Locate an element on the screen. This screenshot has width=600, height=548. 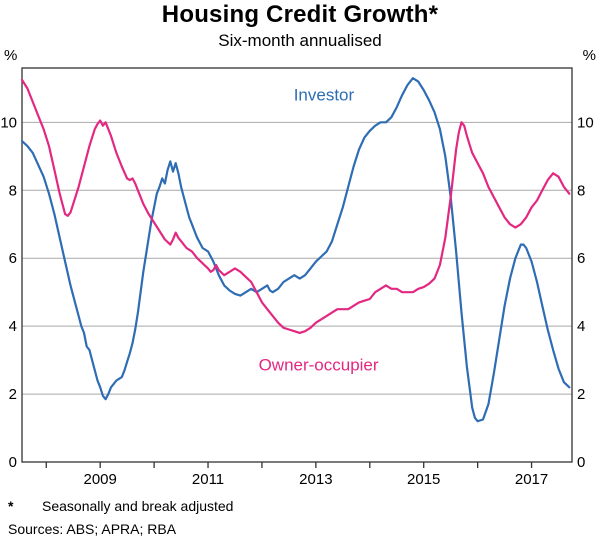
y-axis-label-right: 10 is located at coordinates (585, 122).